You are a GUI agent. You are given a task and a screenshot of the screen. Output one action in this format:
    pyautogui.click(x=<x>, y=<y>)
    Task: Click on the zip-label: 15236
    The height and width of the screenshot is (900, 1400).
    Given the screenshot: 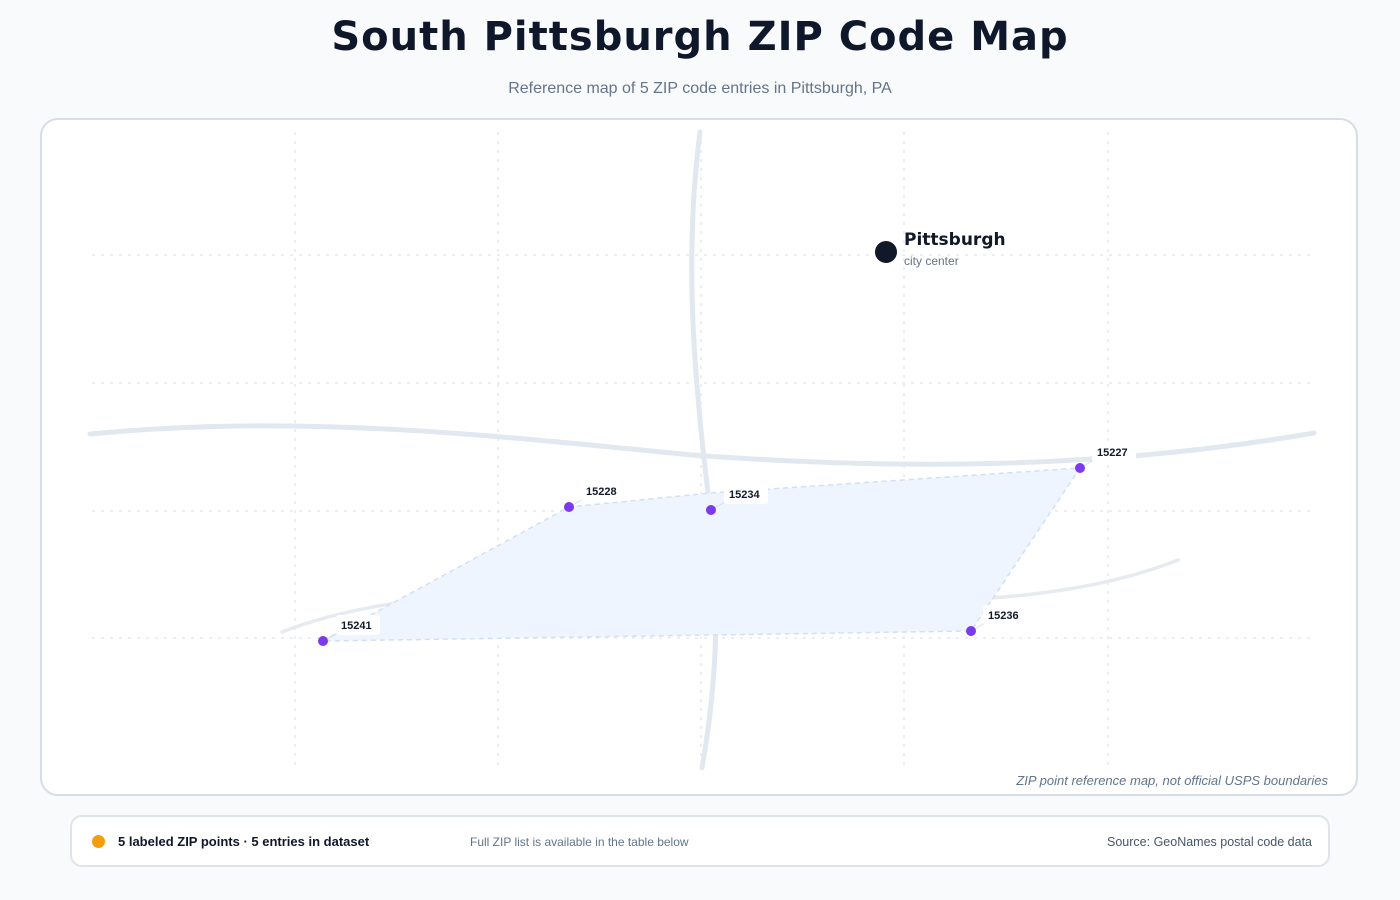 What is the action you would take?
    pyautogui.click(x=1003, y=616)
    